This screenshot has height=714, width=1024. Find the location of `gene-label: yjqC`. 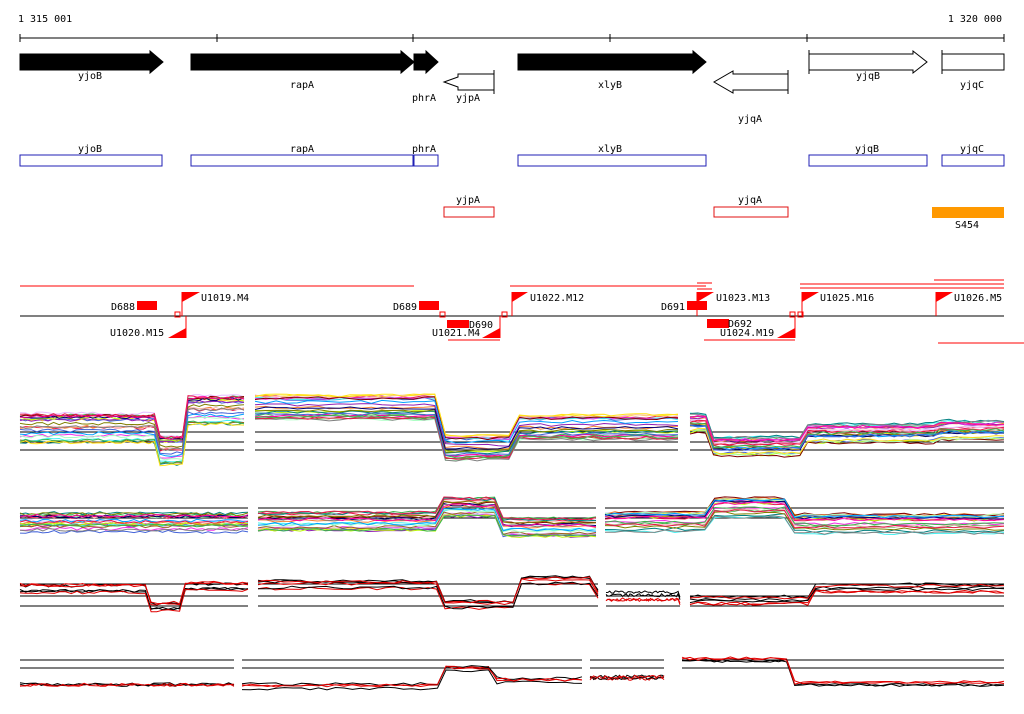

gene-label: yjqC is located at coordinates (972, 85).